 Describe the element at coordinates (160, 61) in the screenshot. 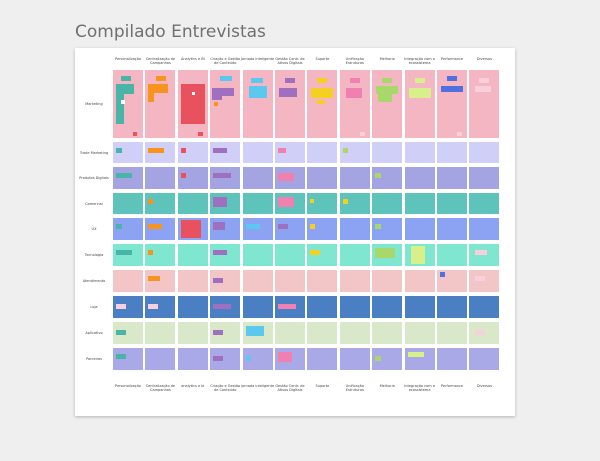

I see `column-header: Centralização de Campanhas` at that location.